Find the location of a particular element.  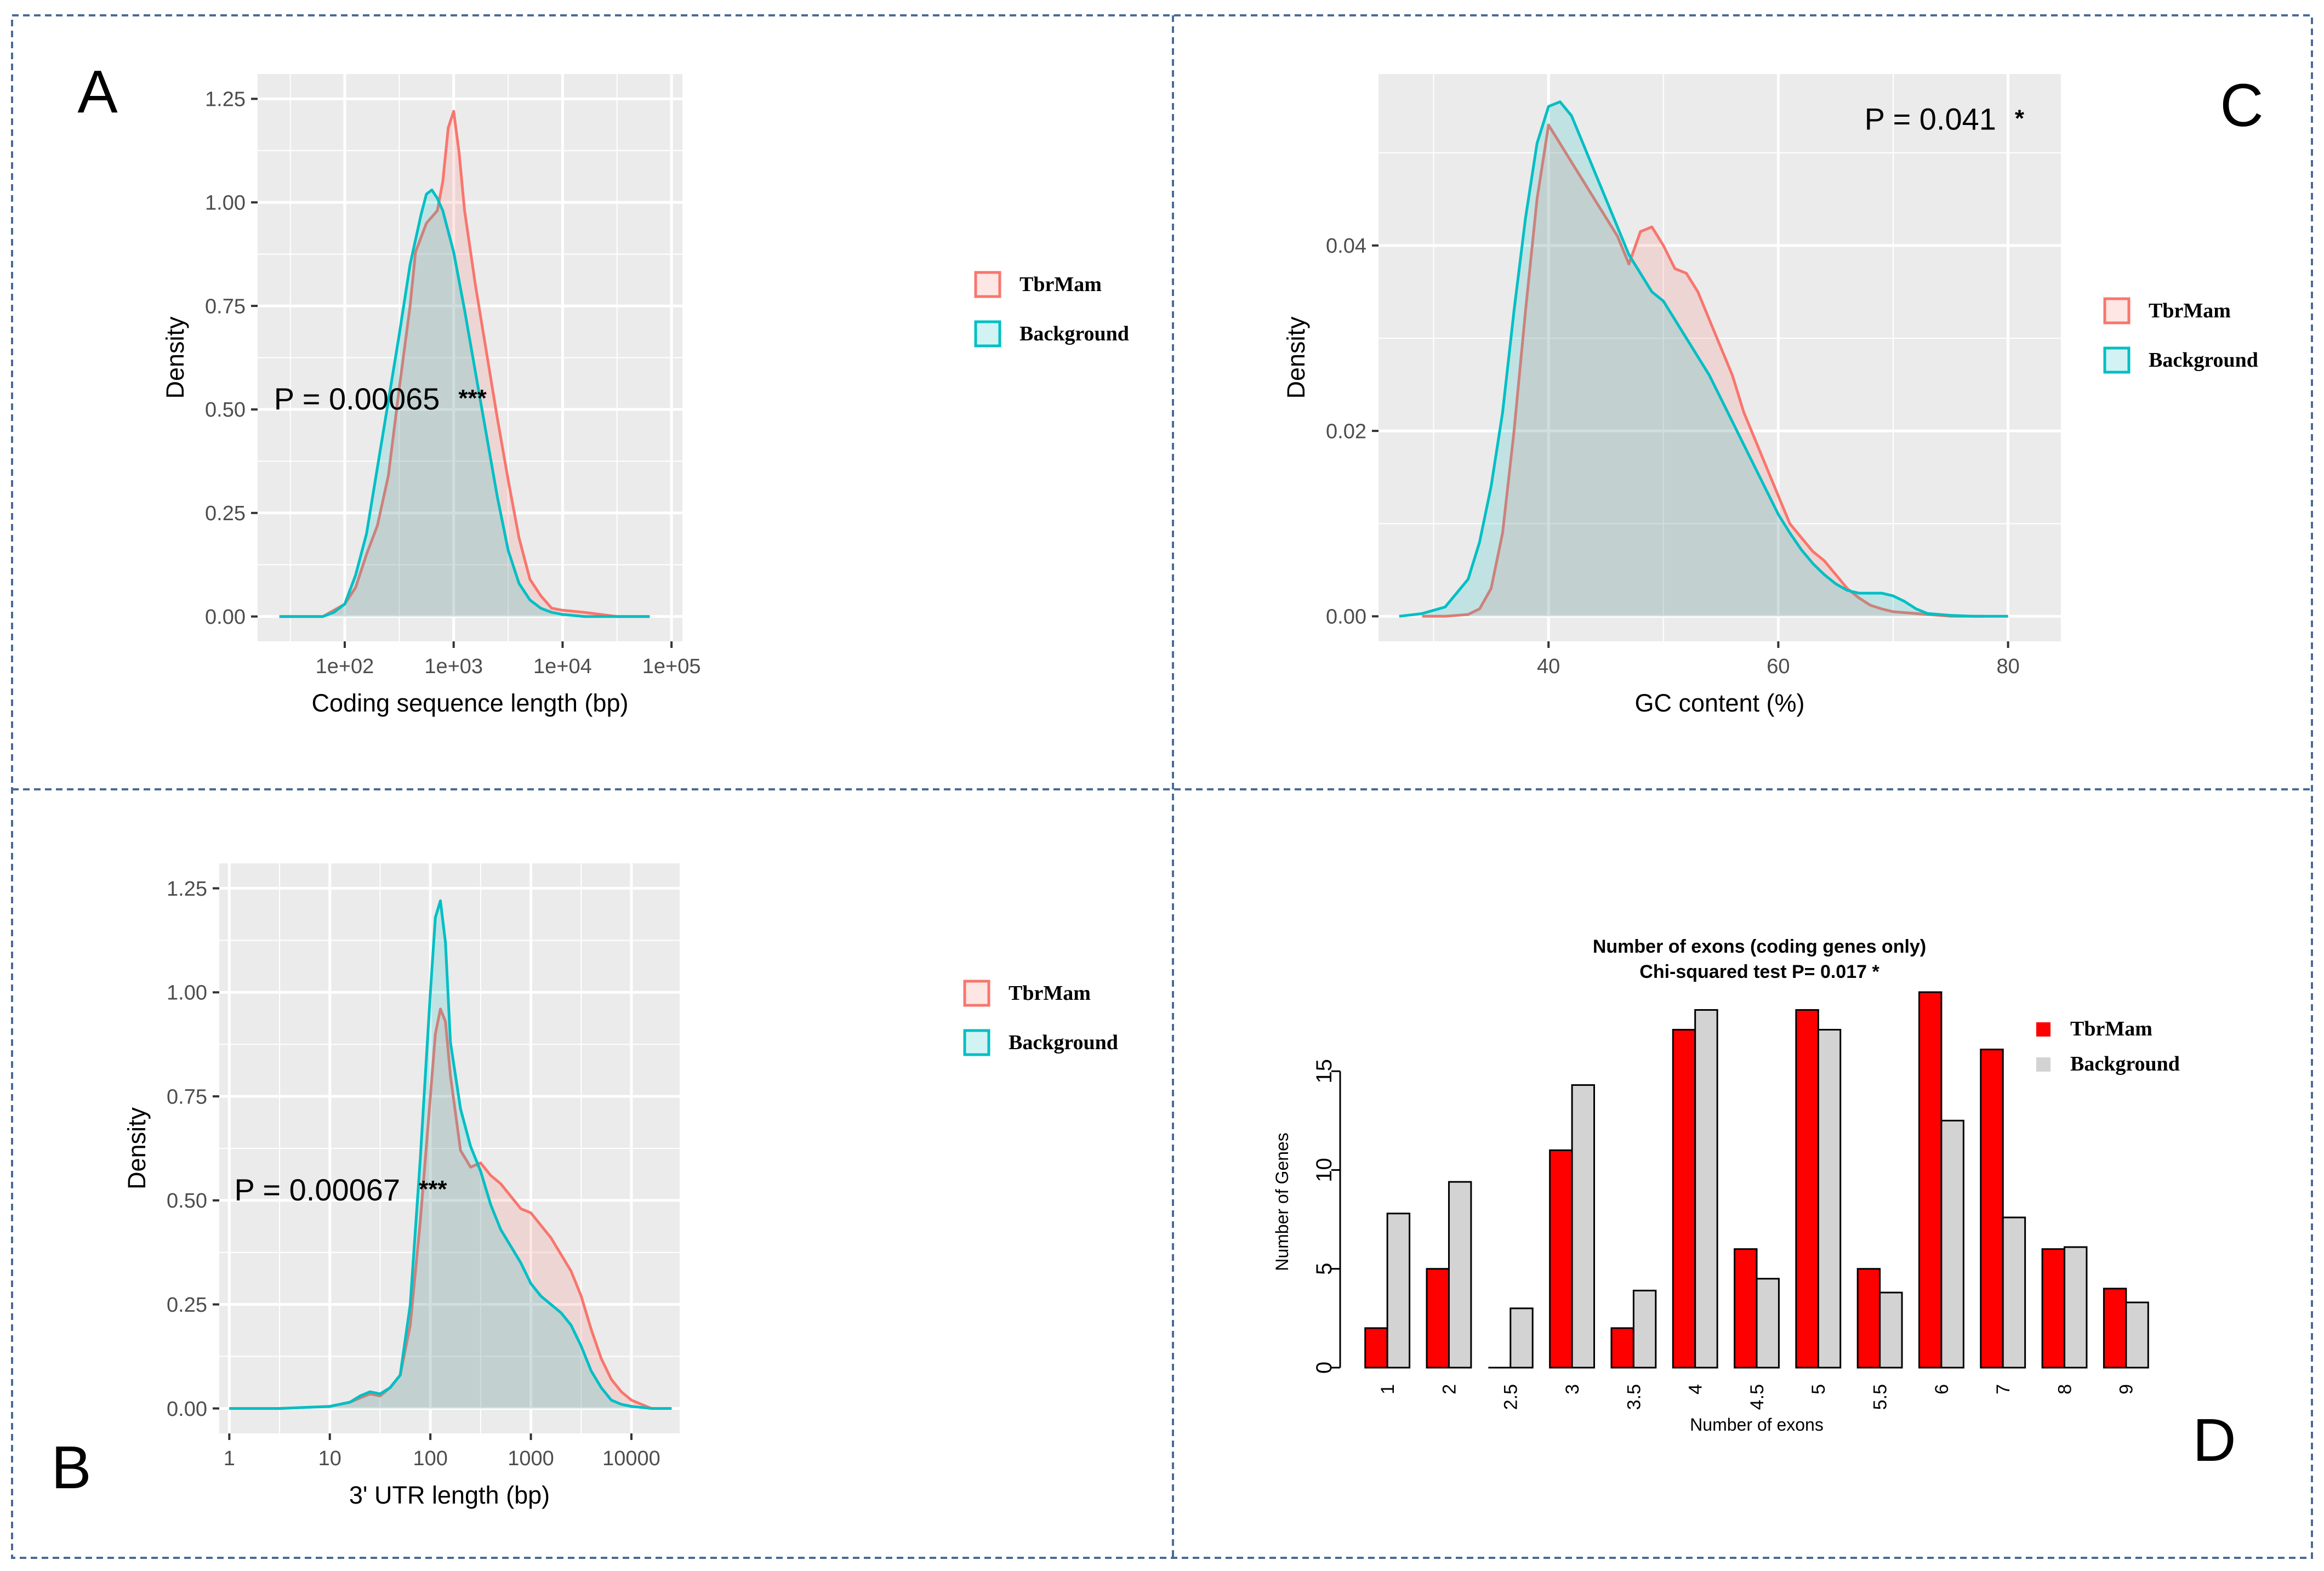

y-tick-label: 1.25 is located at coordinates (187, 890).